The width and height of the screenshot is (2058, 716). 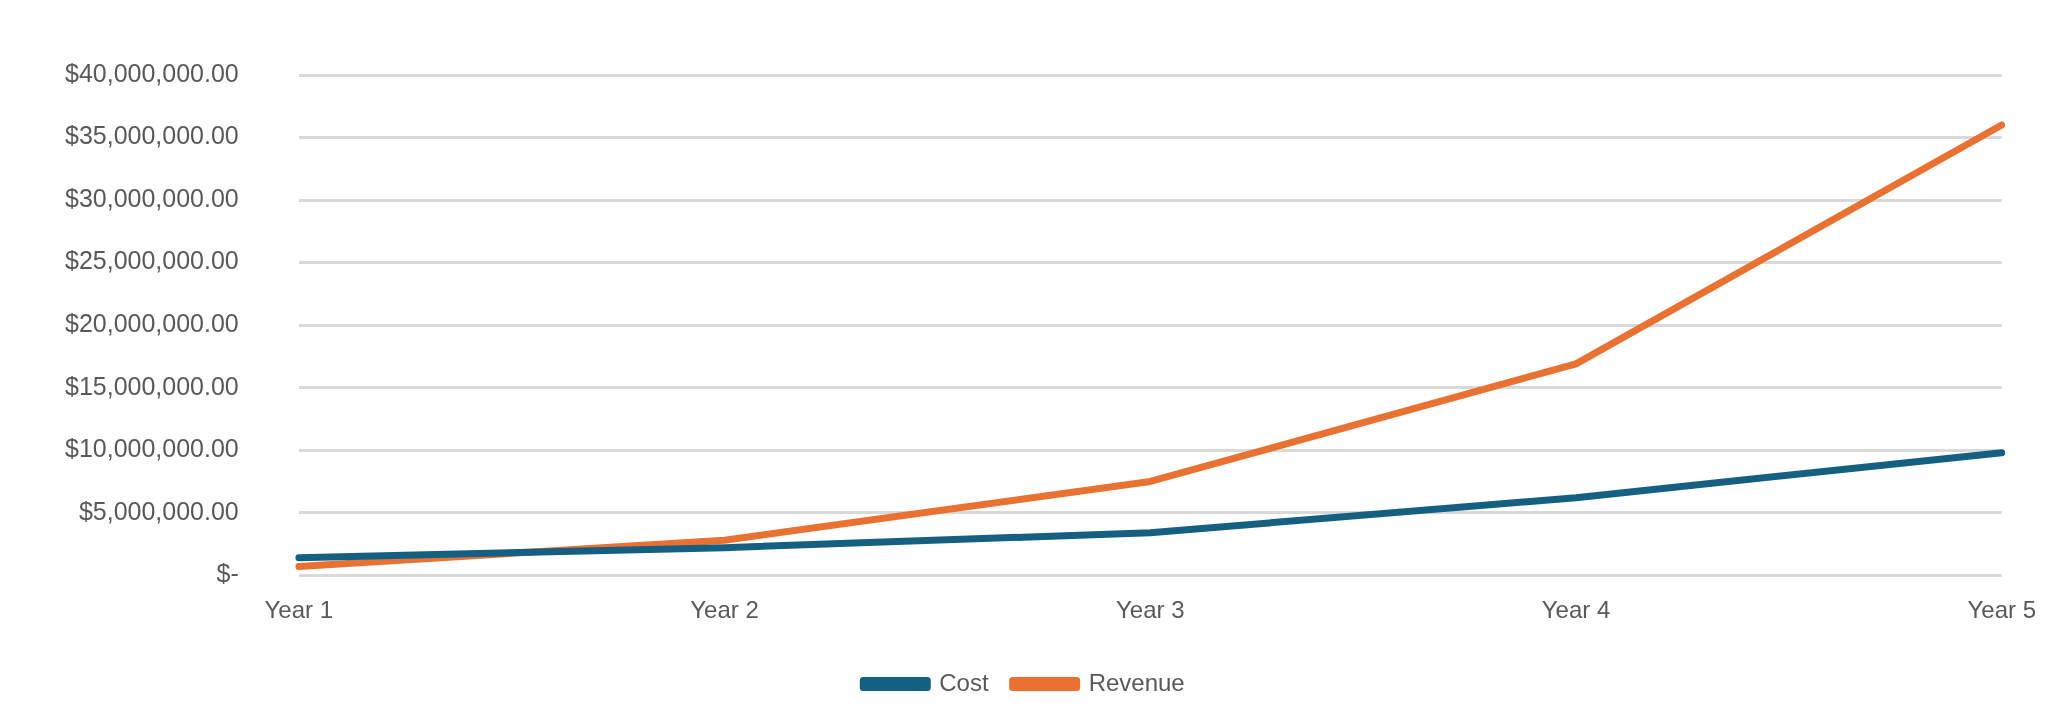 I want to click on y-tick-label: $10,000,000.00, so click(x=152, y=448).